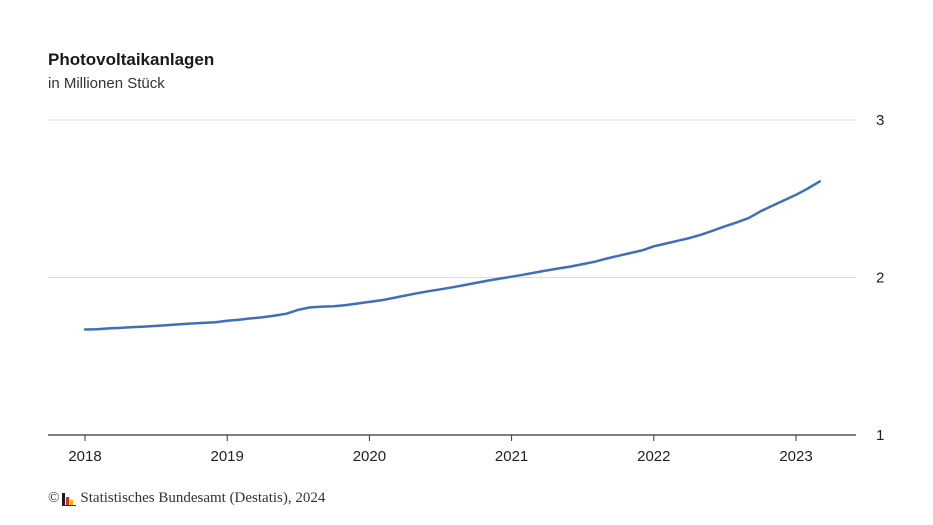 The height and width of the screenshot is (525, 933). What do you see at coordinates (369, 456) in the screenshot?
I see `x-tick-label: 2020` at bounding box center [369, 456].